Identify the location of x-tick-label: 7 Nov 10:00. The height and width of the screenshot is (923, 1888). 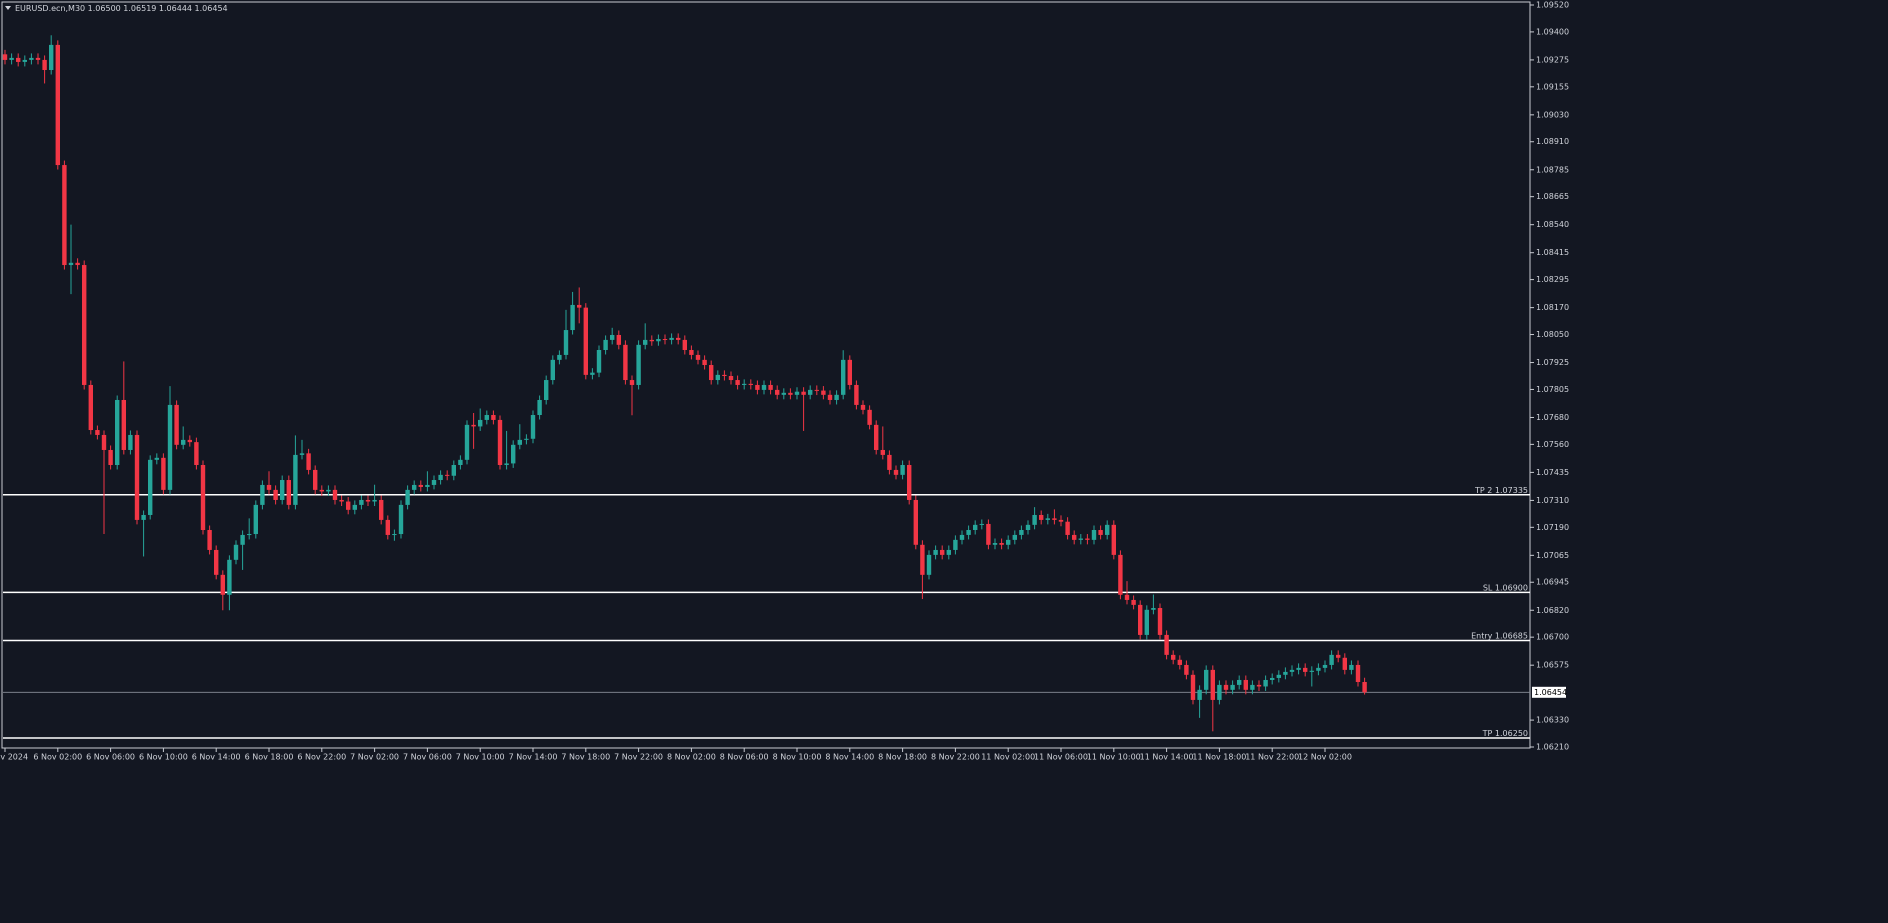
(480, 757).